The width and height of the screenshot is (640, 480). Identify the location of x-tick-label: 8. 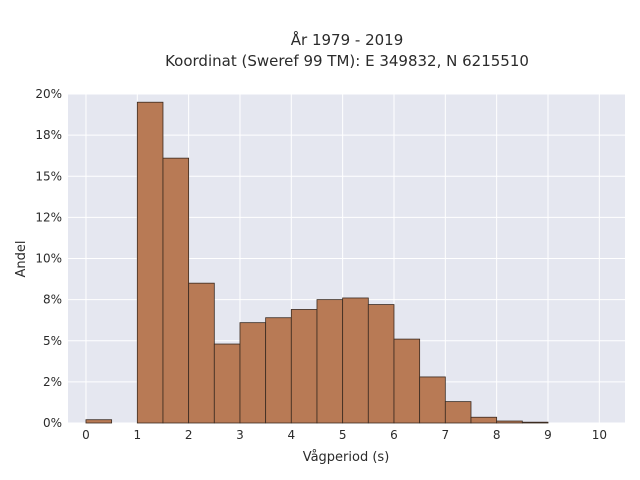
(497, 435).